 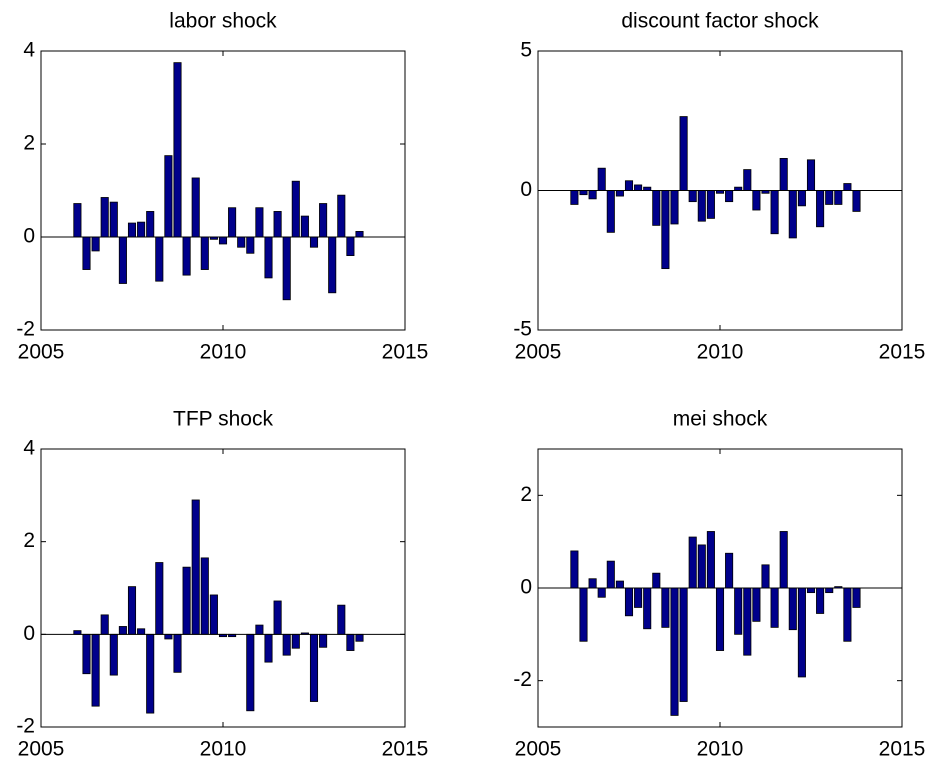 I want to click on y-tick-label: 2, so click(x=29, y=143).